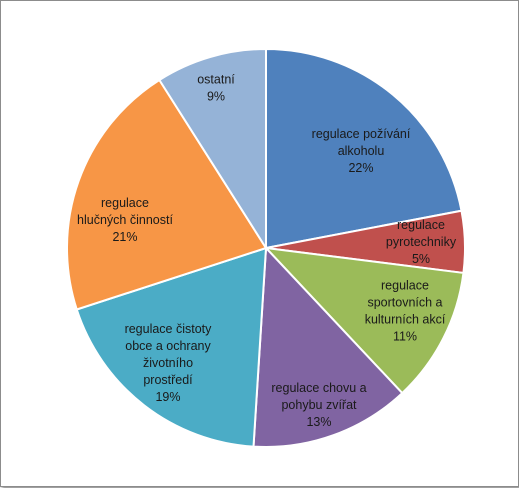  Describe the element at coordinates (404, 303) in the screenshot. I see `slice-name-line: sportovních a` at that location.